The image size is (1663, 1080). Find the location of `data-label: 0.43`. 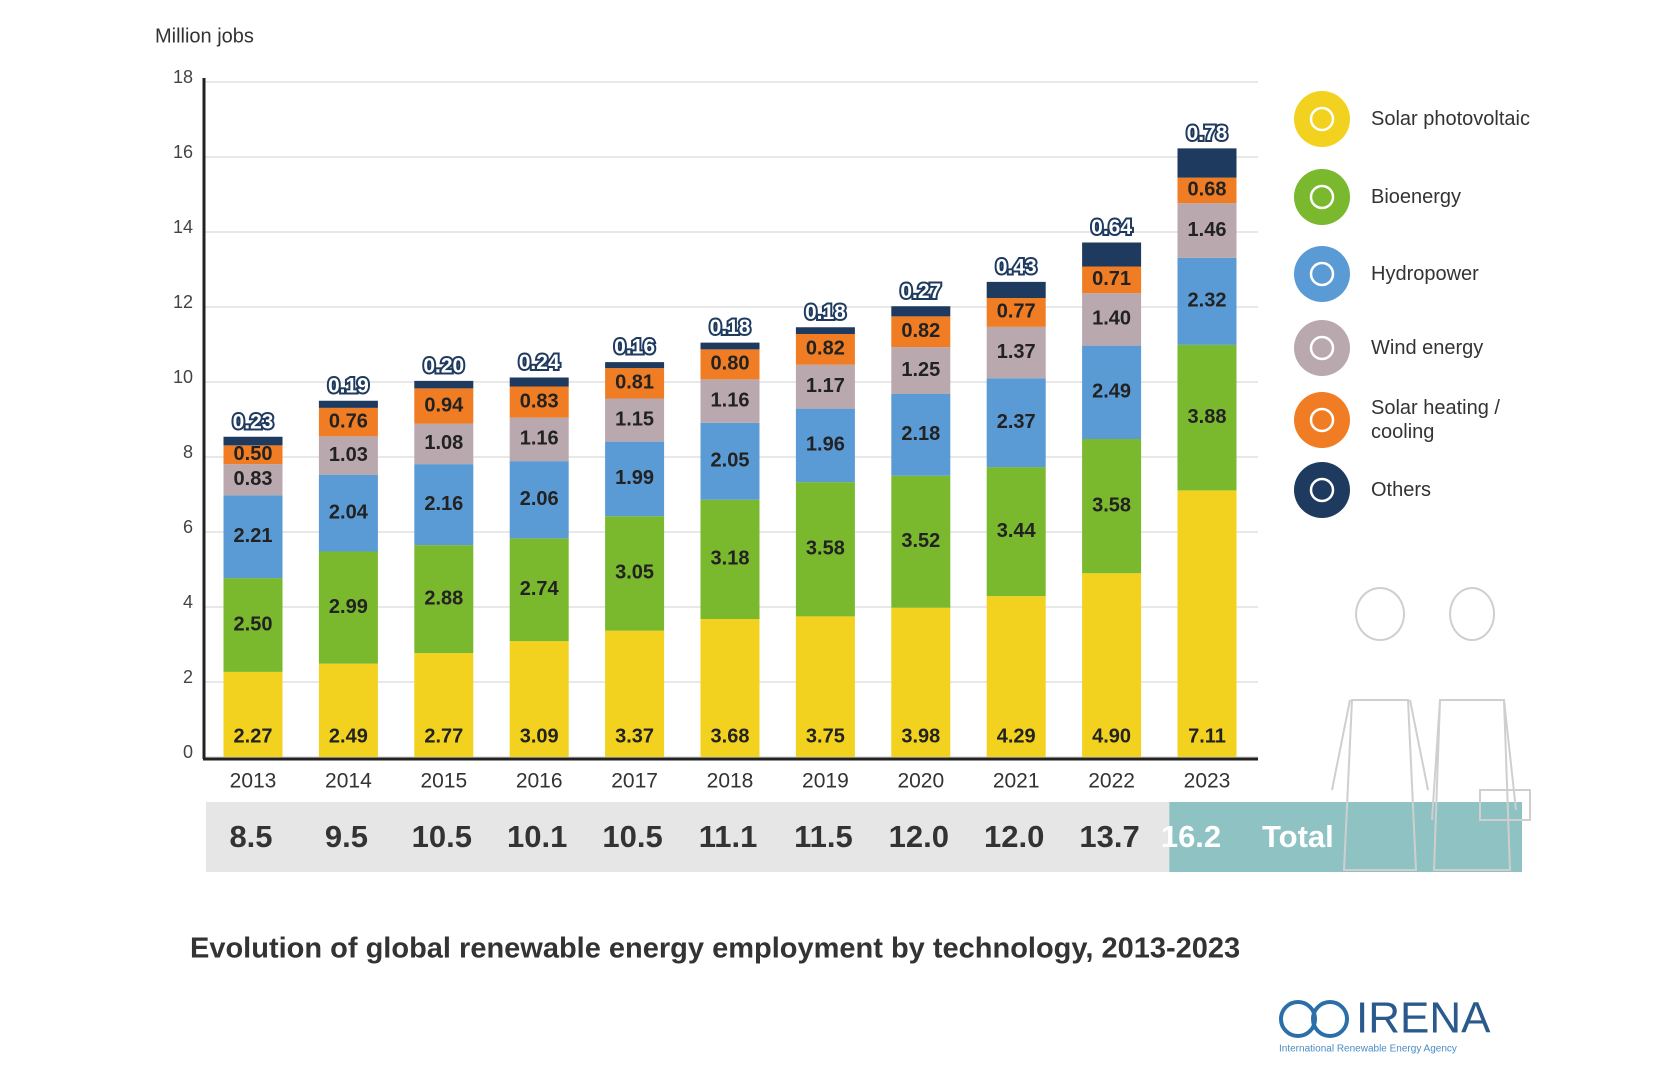

data-label: 0.43 is located at coordinates (1016, 266).